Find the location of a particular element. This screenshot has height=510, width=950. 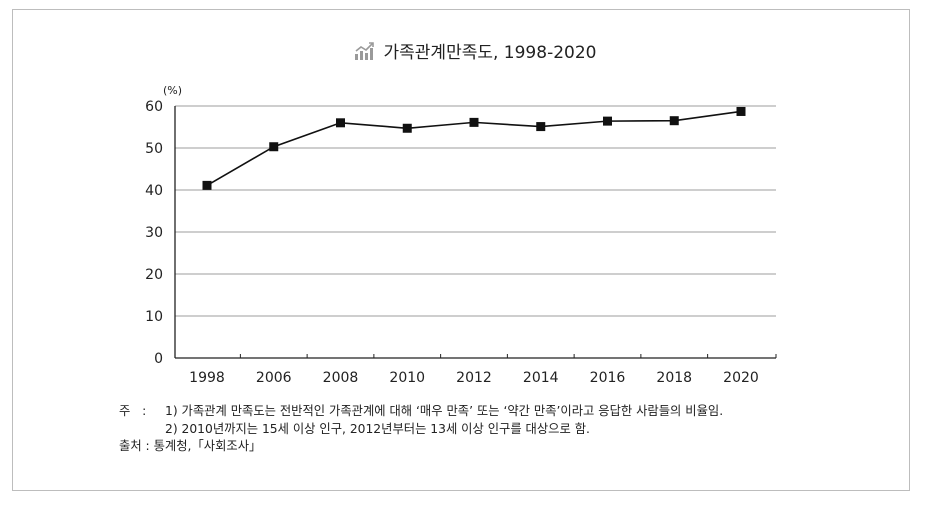

x-tick-label: 2018 is located at coordinates (674, 378).